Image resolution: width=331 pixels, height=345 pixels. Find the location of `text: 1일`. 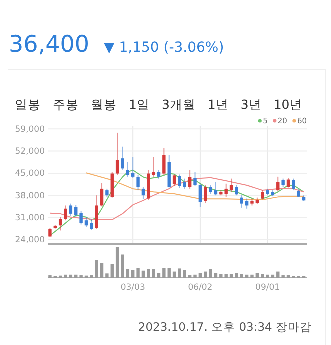

text: 1일 is located at coordinates (139, 104).